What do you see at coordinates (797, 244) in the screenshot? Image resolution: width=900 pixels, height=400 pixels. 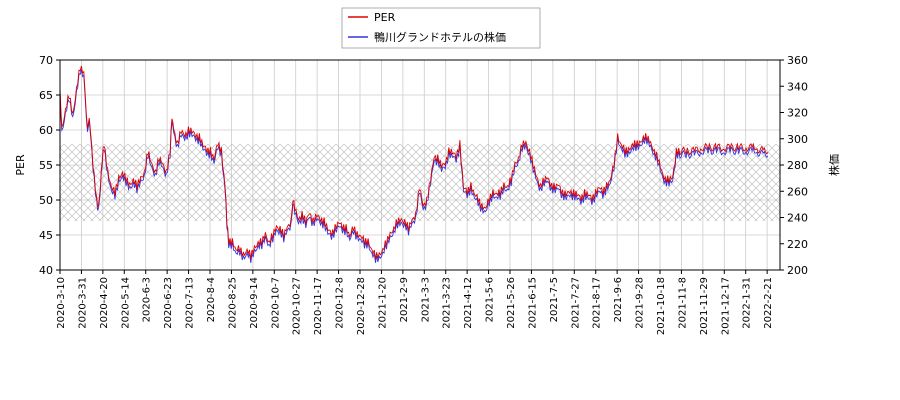 I see `right-tick-label: 220` at bounding box center [797, 244].